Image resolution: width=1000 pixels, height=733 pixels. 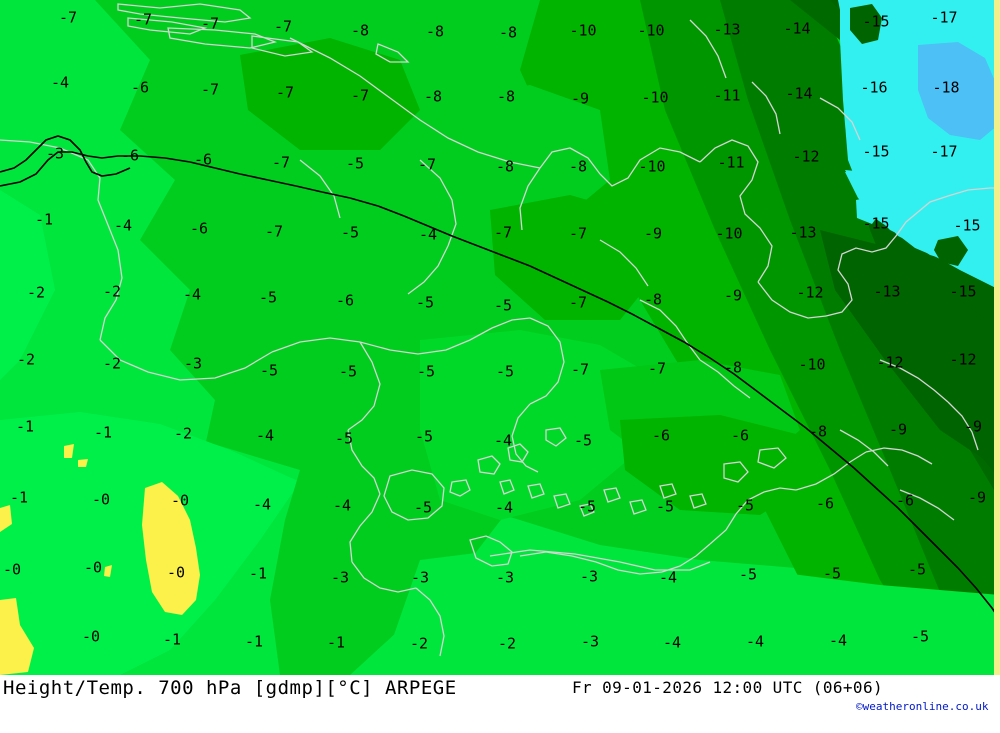 What do you see at coordinates (951, 251) in the screenshot?
I see `island-green-mid` at bounding box center [951, 251].